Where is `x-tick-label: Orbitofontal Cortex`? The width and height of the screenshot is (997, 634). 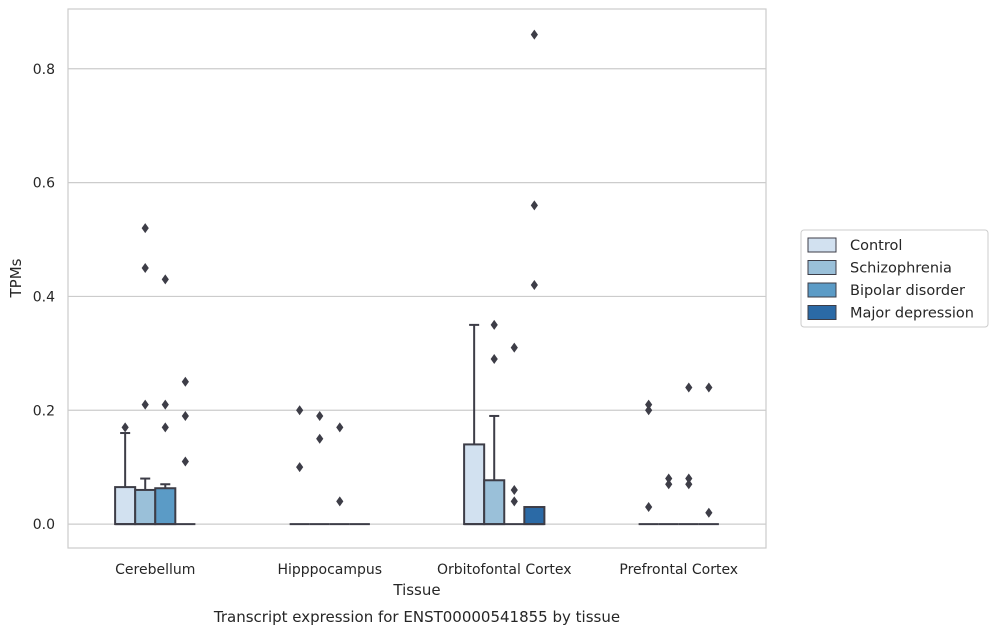 x-tick-label: Orbitofontal Cortex is located at coordinates (504, 570).